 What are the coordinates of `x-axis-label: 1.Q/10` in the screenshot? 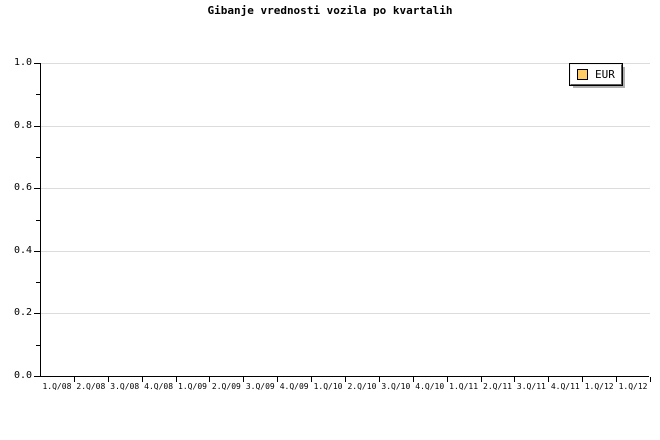 It's located at (328, 386).